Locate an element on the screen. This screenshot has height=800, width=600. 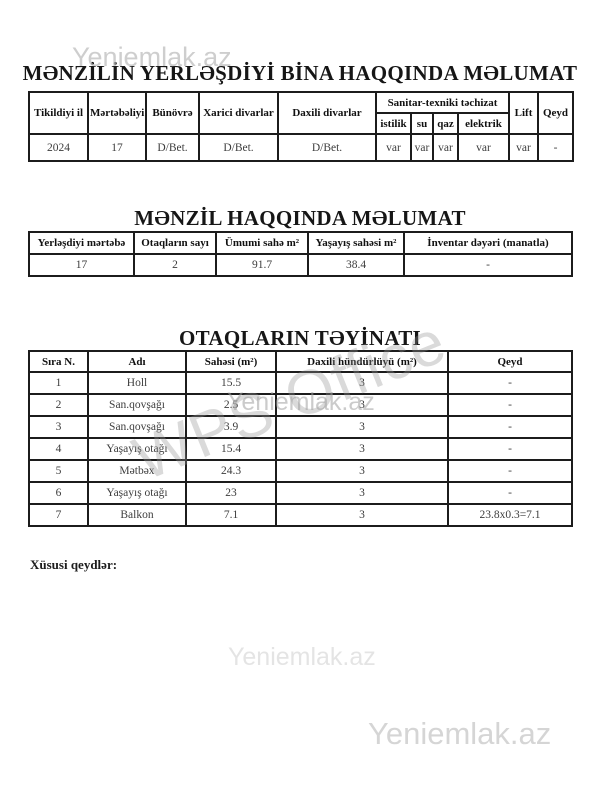
yeniemlak-watermark-bottom: Yeniemlak.az is located at coordinates (460, 733).